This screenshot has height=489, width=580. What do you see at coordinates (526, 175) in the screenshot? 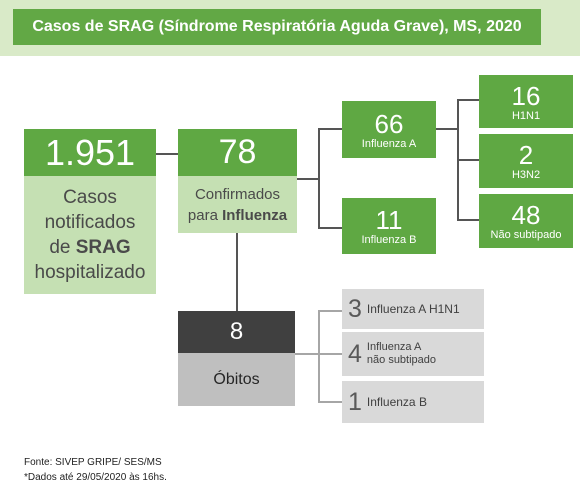
I see `h3n2-label: H3N2` at bounding box center [526, 175].